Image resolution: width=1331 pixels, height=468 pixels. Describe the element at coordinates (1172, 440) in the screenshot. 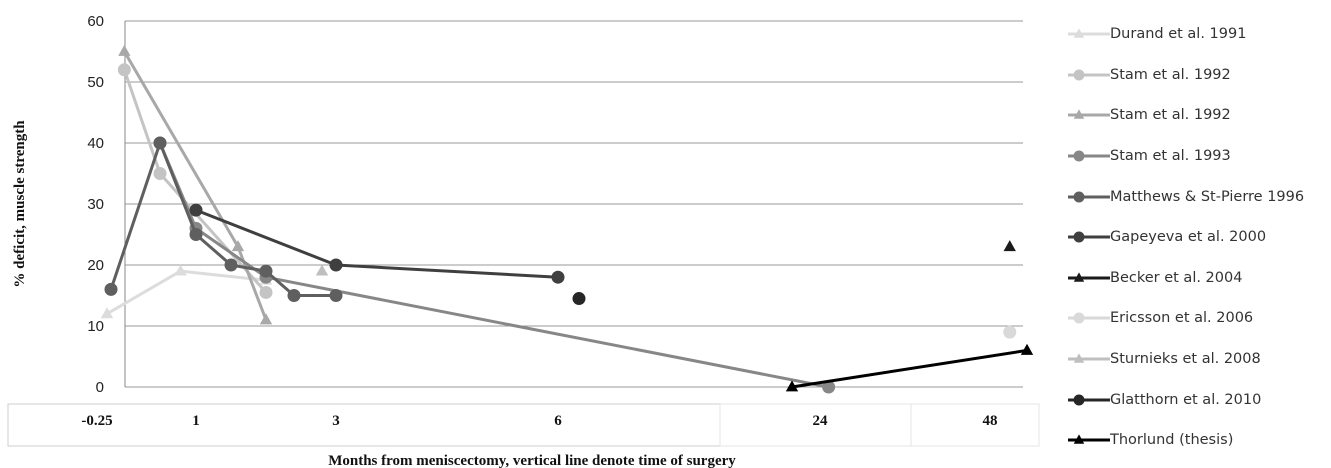

I see `legend-label: Thorlund (thesis)` at that location.